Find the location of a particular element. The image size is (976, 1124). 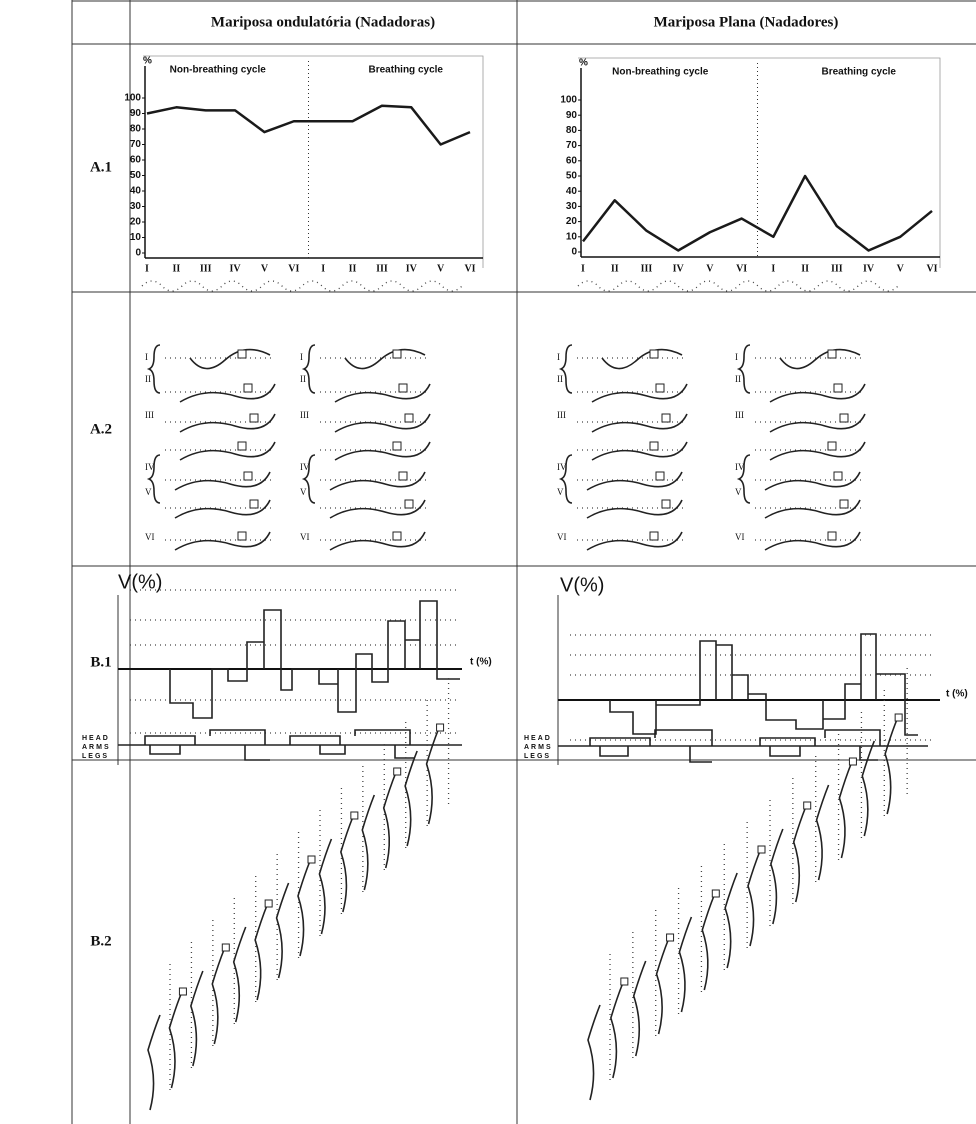

row-label: B.1 is located at coordinates (100, 662).